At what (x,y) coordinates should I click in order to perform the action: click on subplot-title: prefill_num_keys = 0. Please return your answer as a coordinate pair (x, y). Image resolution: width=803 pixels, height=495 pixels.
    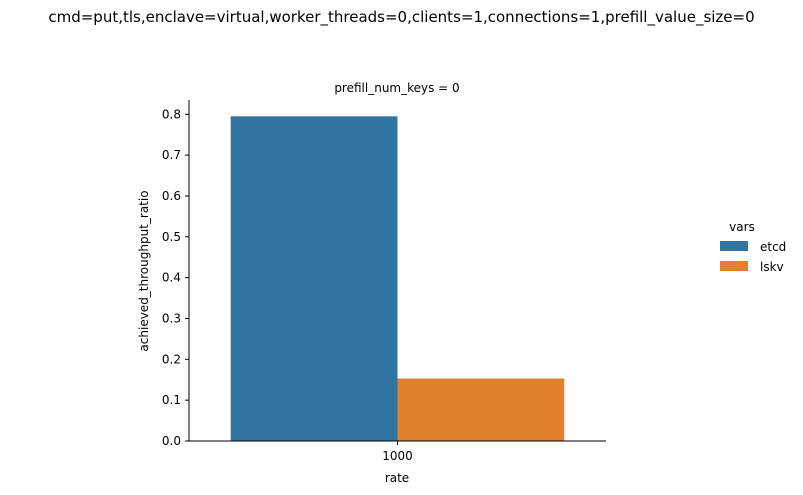
    Looking at the image, I should click on (396, 88).